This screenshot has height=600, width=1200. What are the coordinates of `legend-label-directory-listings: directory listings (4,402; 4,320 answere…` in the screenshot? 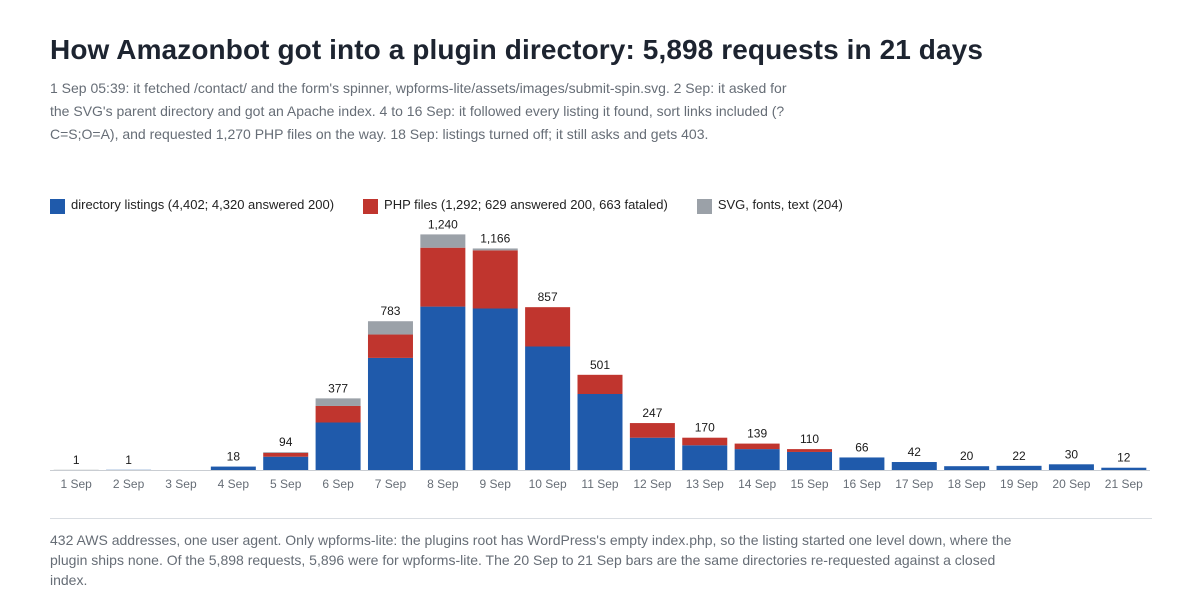 It's located at (203, 204).